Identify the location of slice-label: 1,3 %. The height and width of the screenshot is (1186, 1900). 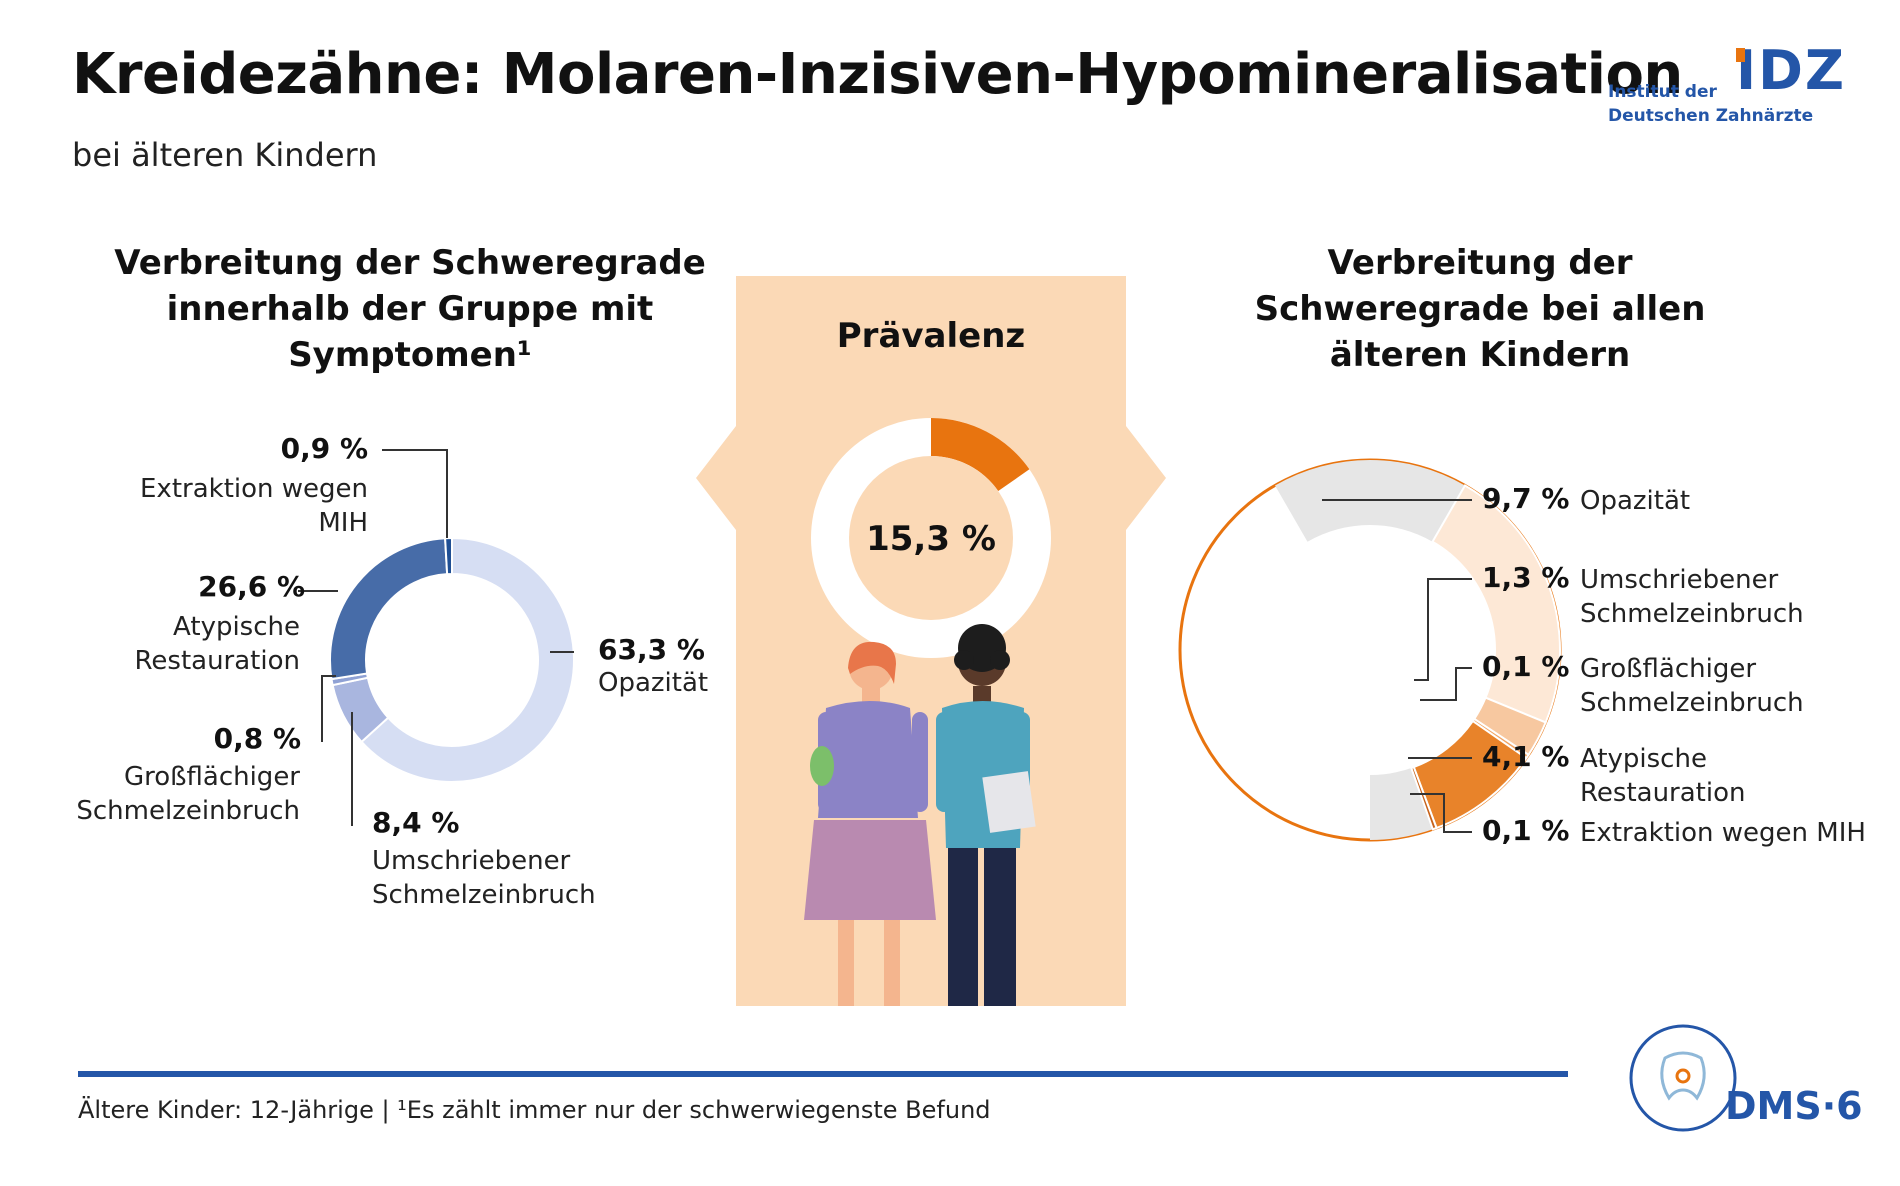
(1526, 577).